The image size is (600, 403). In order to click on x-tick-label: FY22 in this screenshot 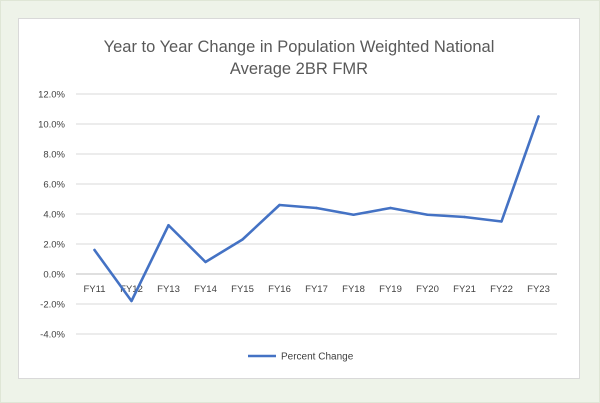, I will do `click(501, 289)`.